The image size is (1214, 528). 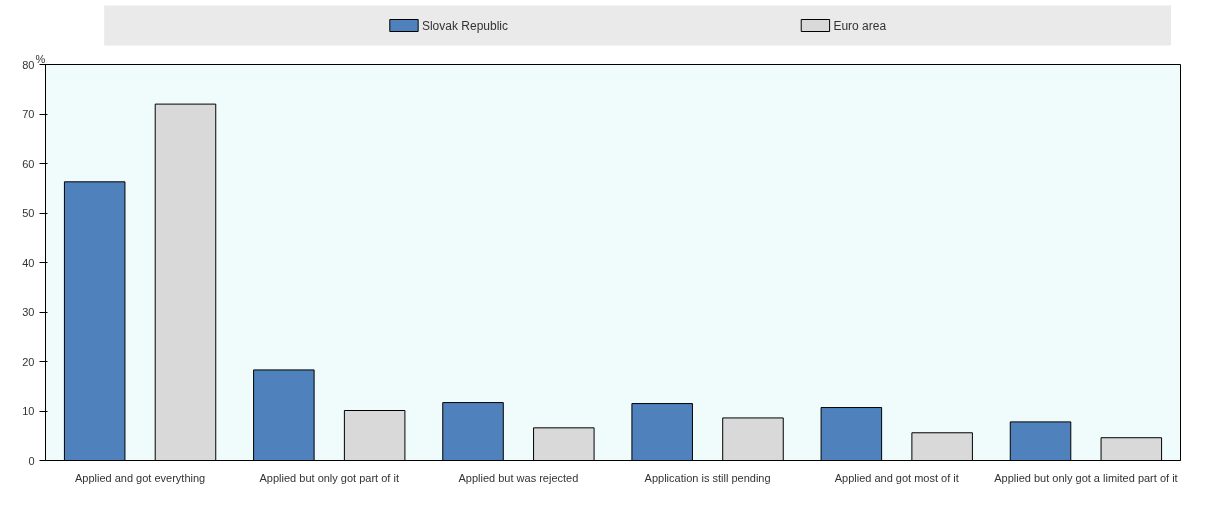 I want to click on x-tick-label: Applied and got everything, so click(x=140, y=477).